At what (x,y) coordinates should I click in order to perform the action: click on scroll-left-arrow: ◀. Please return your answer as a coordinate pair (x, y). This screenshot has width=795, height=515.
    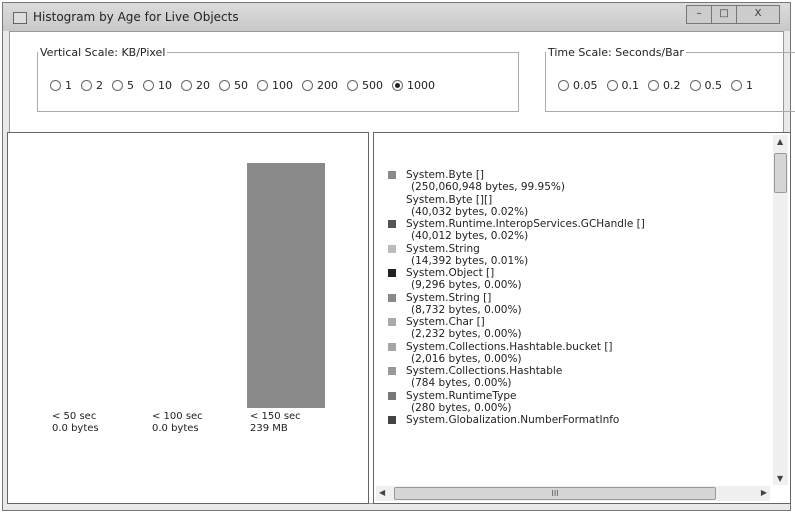
    Looking at the image, I should click on (382, 492).